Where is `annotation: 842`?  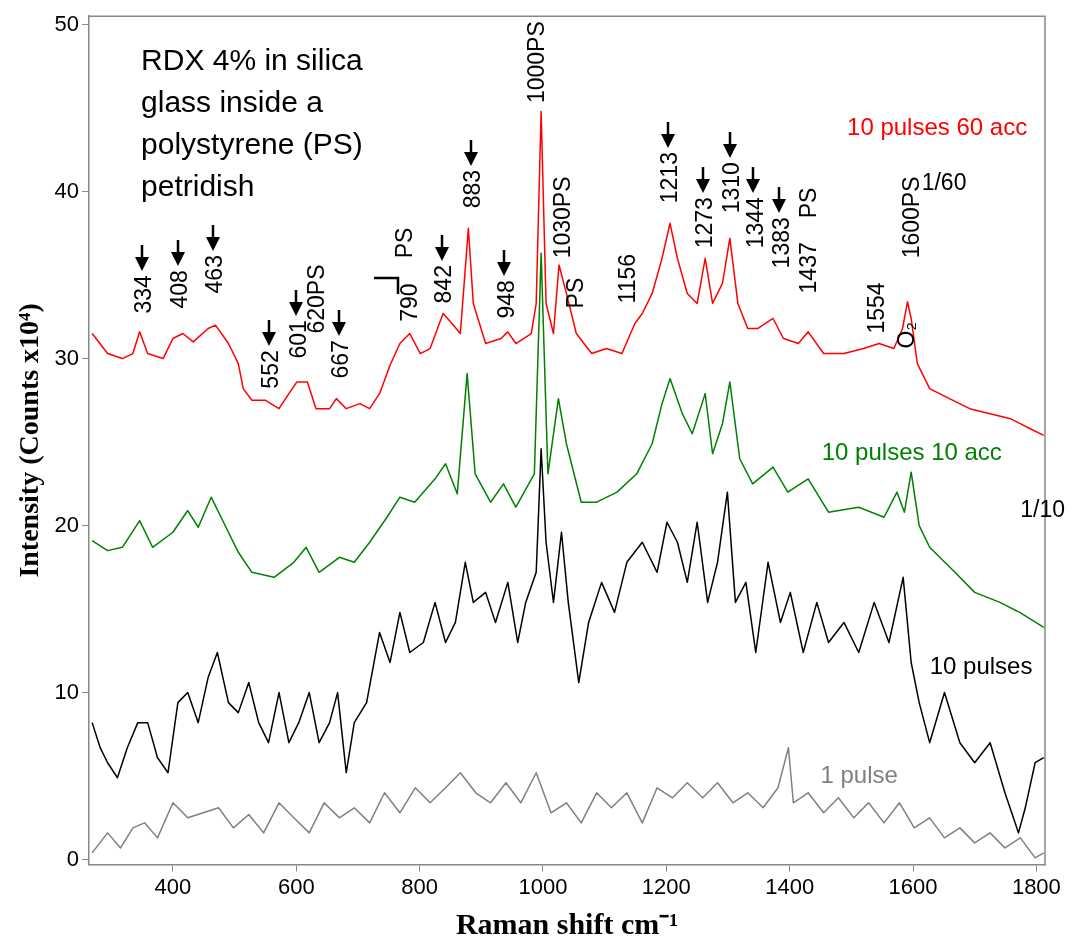
annotation: 842 is located at coordinates (443, 284).